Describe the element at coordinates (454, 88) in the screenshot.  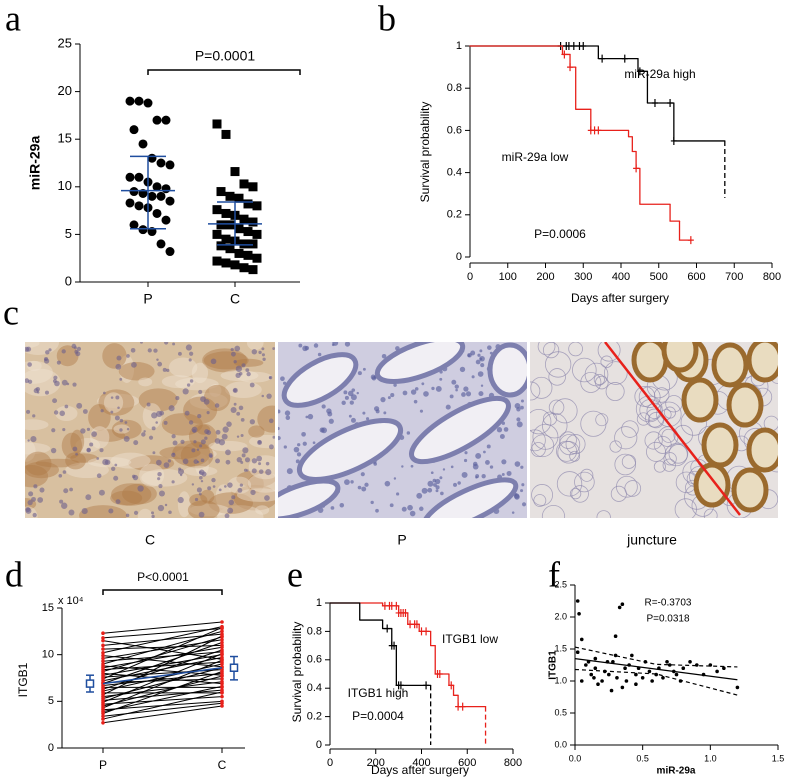
I see `y-tick-label: 0.8` at that location.